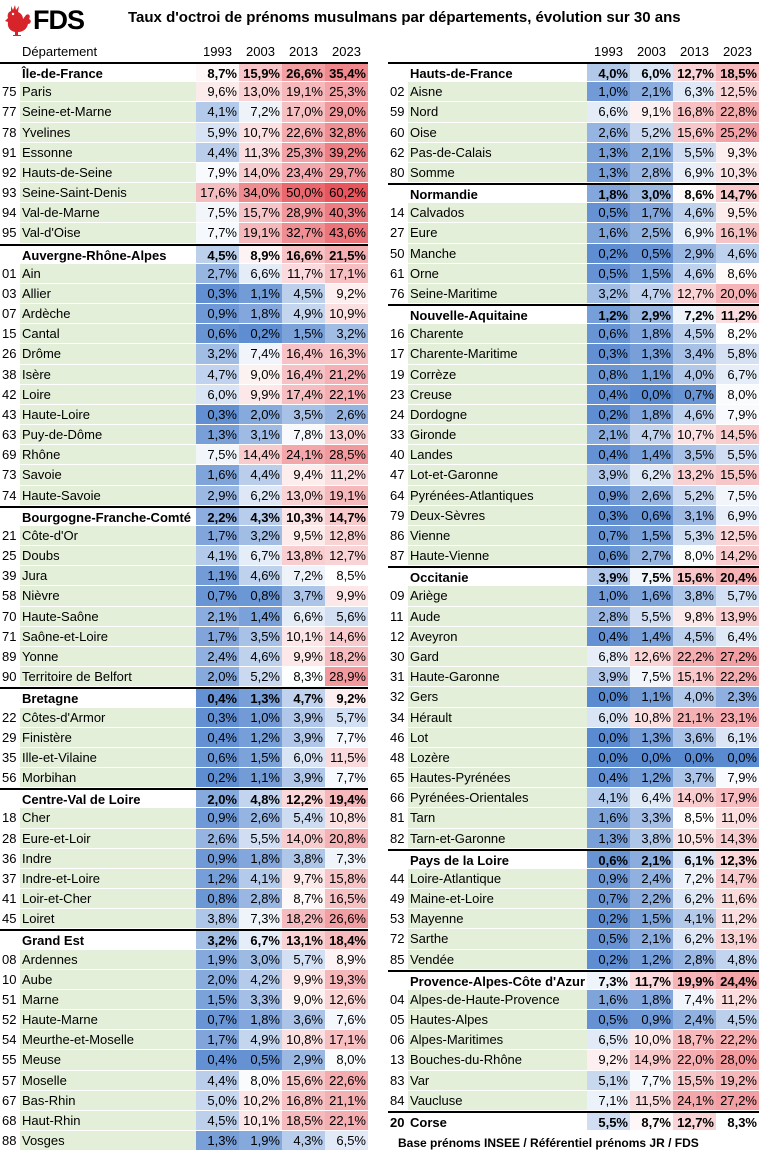 The width and height of the screenshot is (759, 1155). I want to click on table-row: 42 Loire 6,0% 9,9% 17,4% 22,1%, so click(184, 394).